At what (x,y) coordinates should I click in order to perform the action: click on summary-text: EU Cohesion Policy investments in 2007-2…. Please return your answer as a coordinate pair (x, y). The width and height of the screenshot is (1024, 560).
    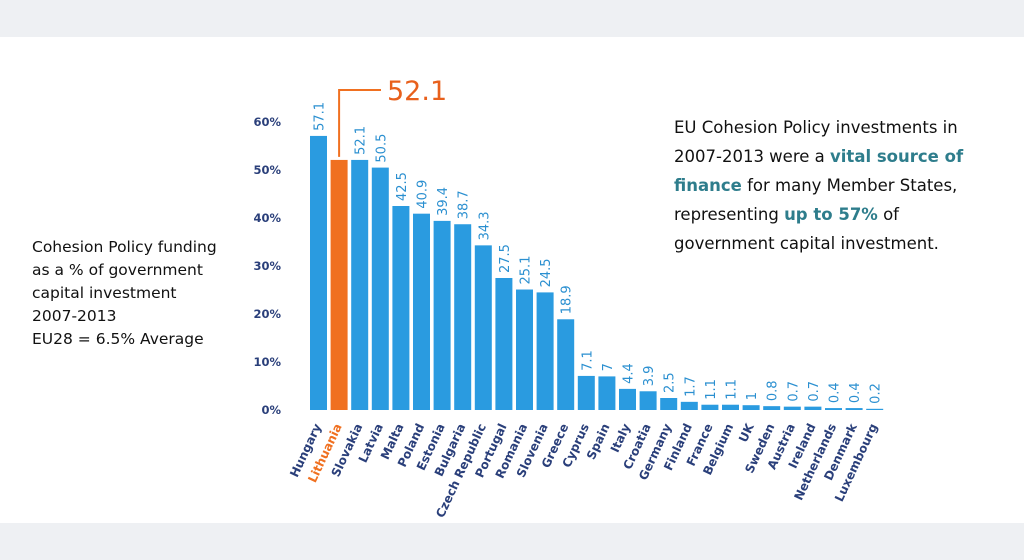
    Looking at the image, I should click on (839, 185).